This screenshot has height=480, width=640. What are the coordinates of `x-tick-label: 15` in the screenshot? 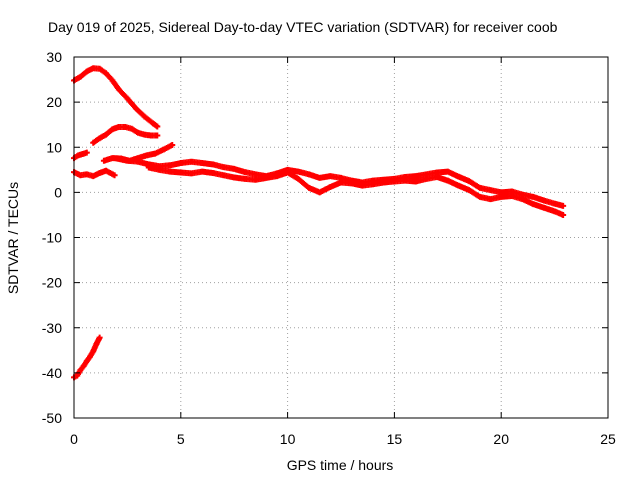 It's located at (395, 439).